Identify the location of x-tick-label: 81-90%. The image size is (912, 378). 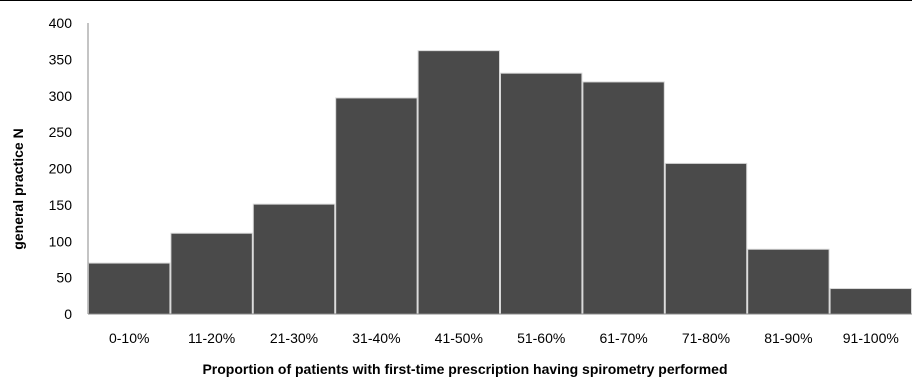
(788, 338).